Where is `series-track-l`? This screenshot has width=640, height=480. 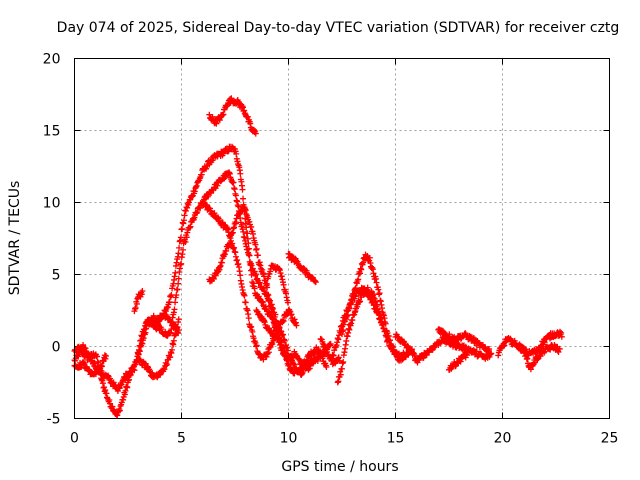
series-track-l is located at coordinates (375, 335).